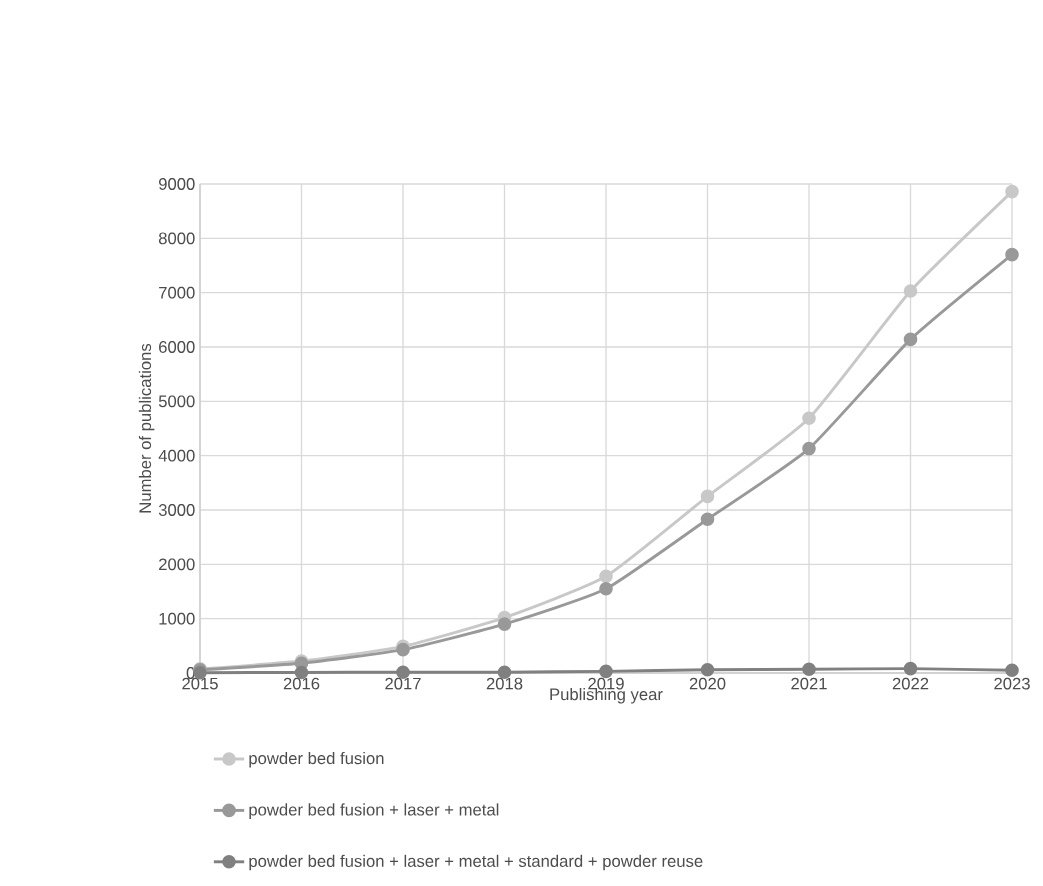 This screenshot has width=1043, height=886. I want to click on y-tick-label: 6000, so click(177, 347).